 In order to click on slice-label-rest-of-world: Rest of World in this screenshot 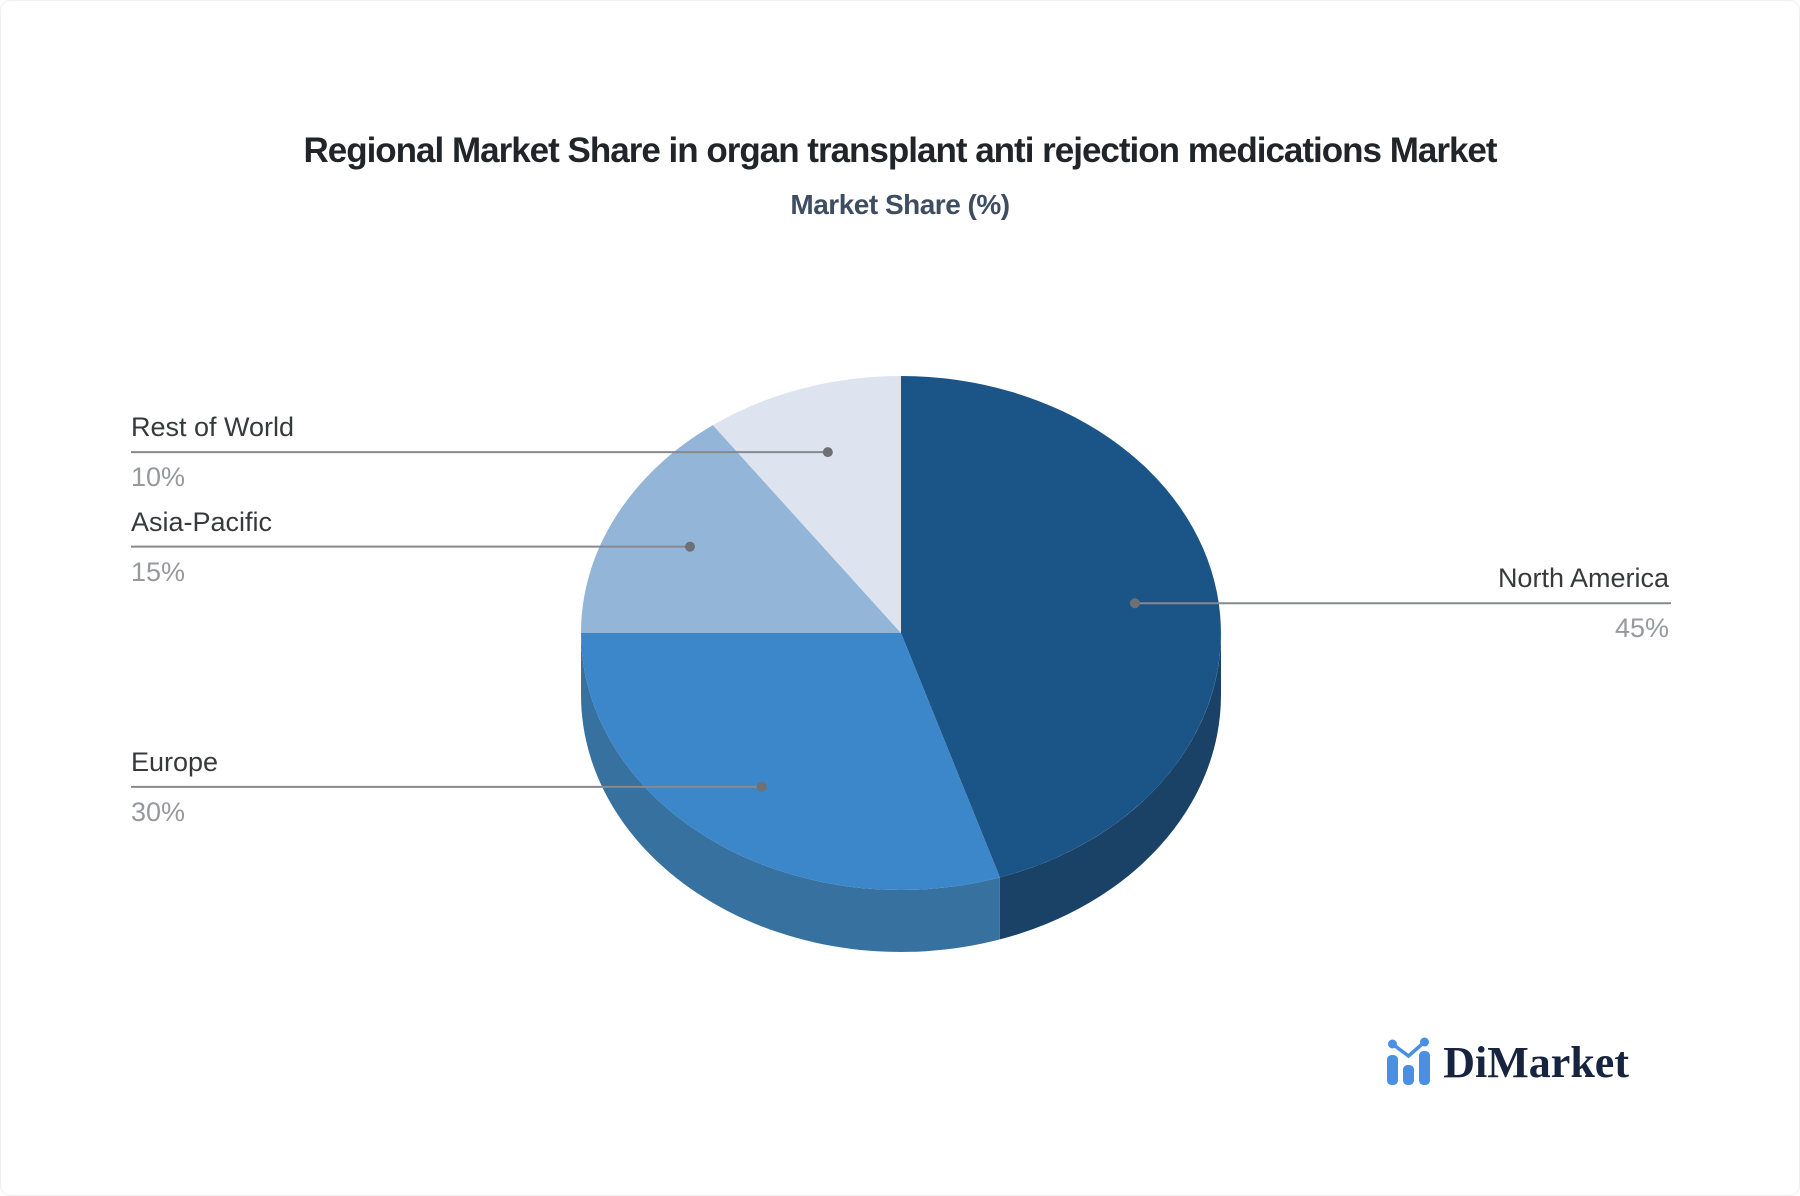, I will do `click(213, 427)`.